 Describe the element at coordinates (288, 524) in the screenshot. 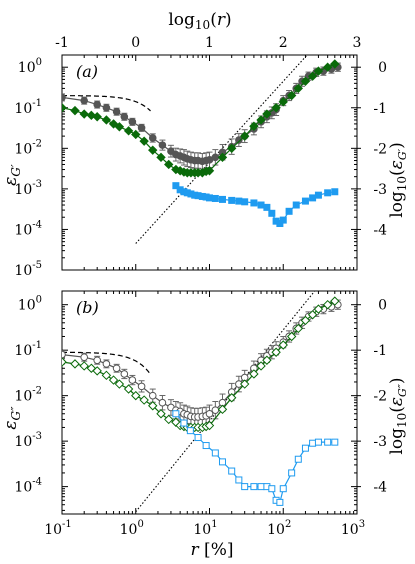

I see `x-tick-exponent: 2` at that location.